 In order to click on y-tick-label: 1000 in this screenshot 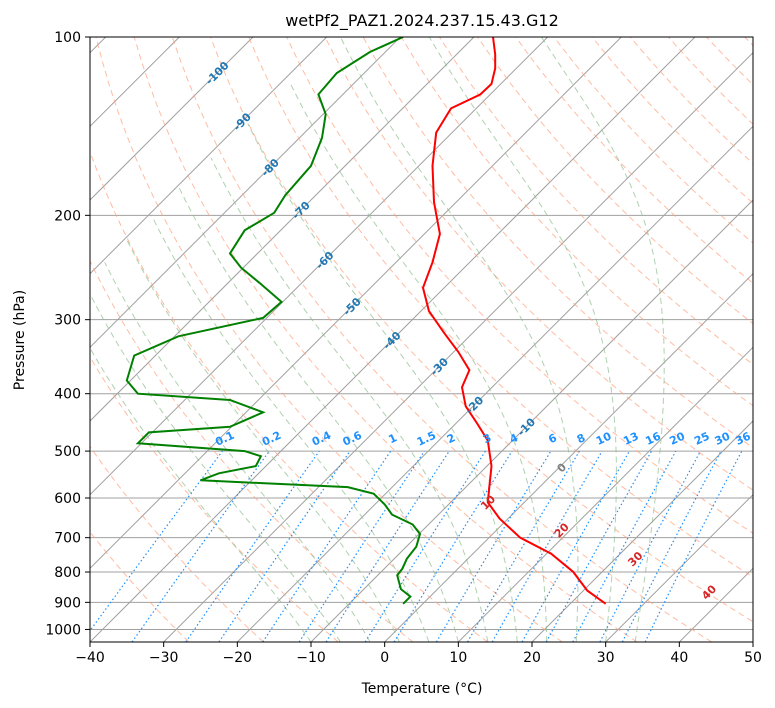, I will do `click(63, 630)`.